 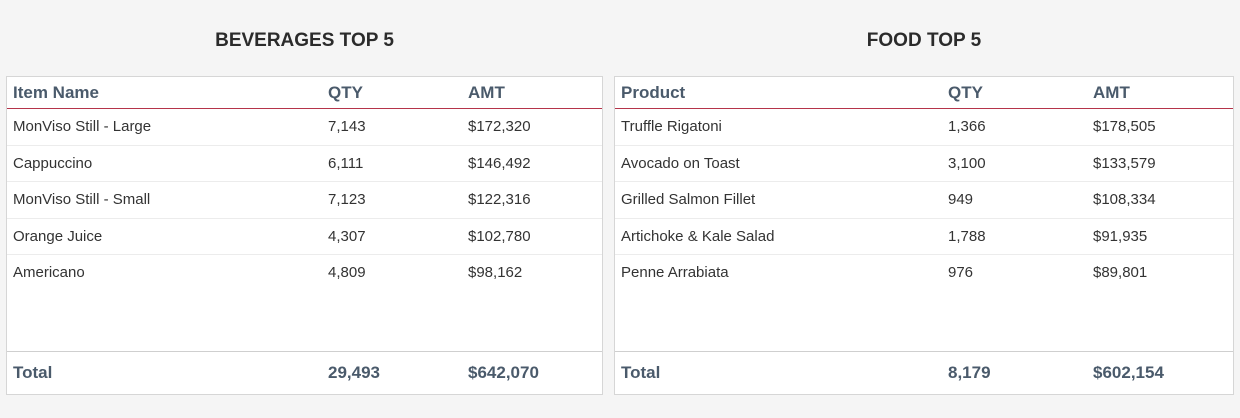 I want to click on cell-qty: 1,788, so click(x=967, y=236).